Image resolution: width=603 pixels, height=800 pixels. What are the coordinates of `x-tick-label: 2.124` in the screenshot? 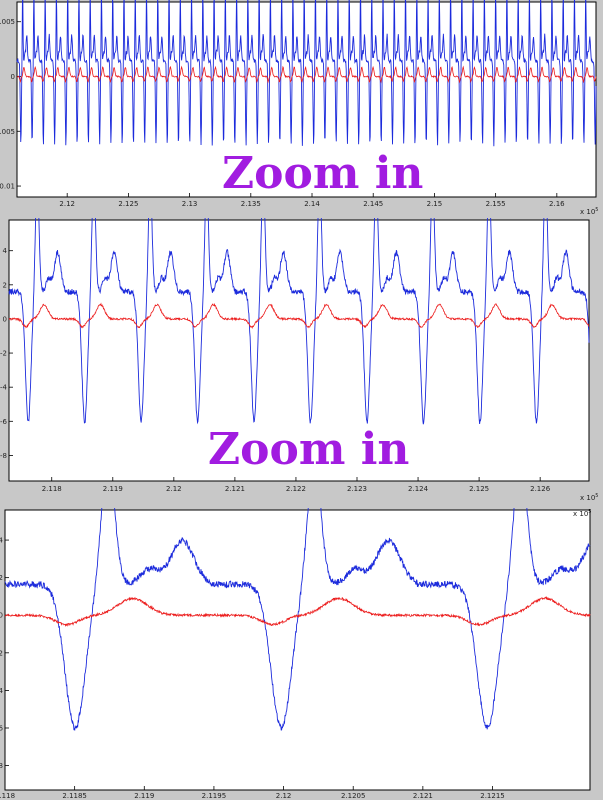 It's located at (418, 489).